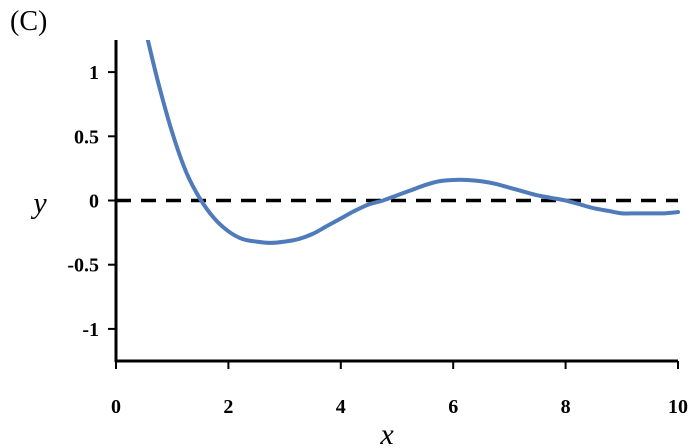 The width and height of the screenshot is (692, 448). Describe the element at coordinates (116, 407) in the screenshot. I see `x-tick-label: 0` at that location.